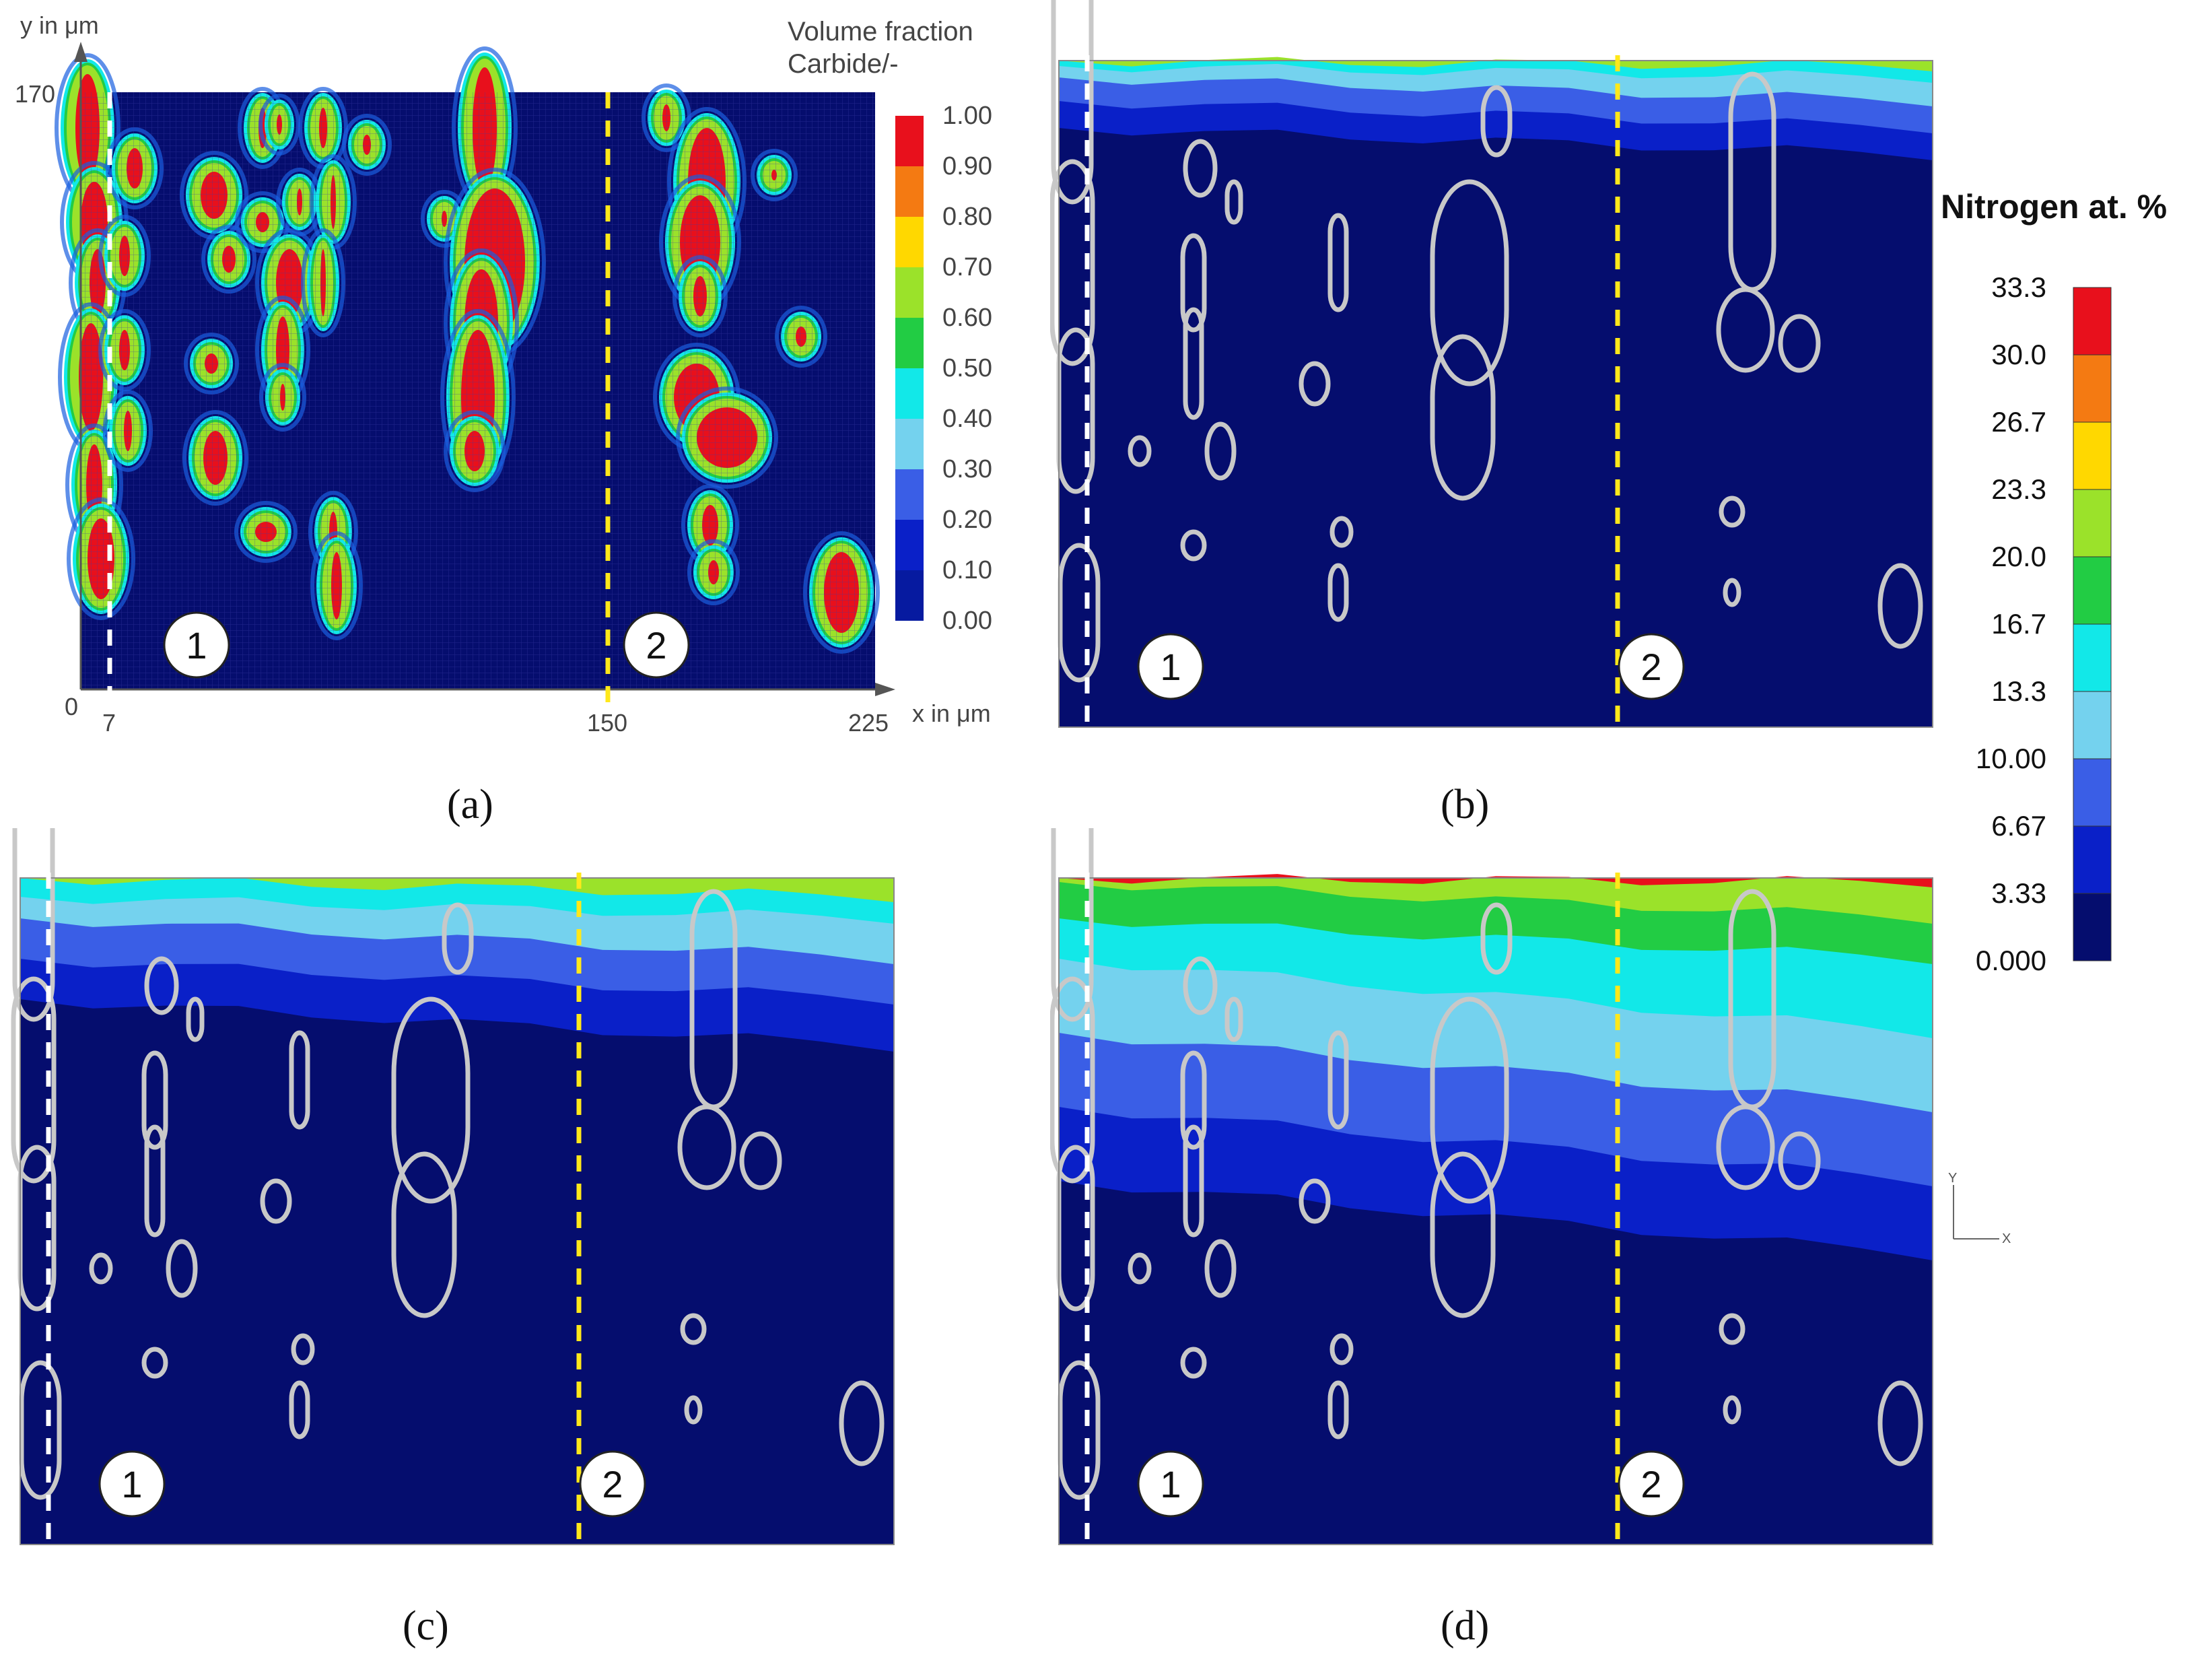 This screenshot has height=1663, width=2212. Describe the element at coordinates (885, 689) in the screenshot. I see `x-axis-arrow` at that location.